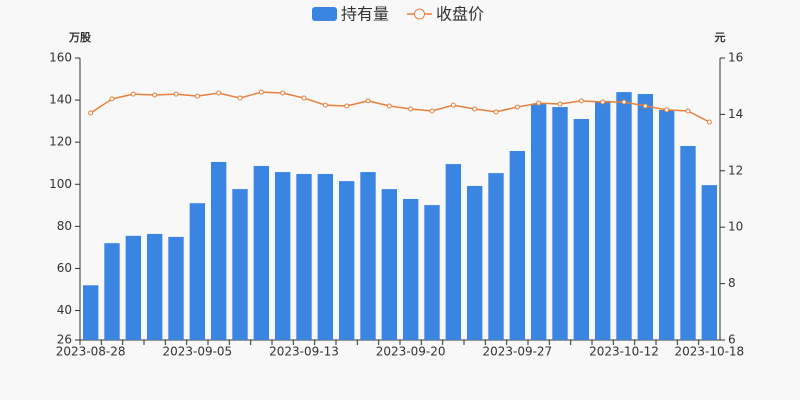 This screenshot has width=800, height=400. What do you see at coordinates (197, 352) in the screenshot?
I see `x-tick-label: 2023-09-05` at bounding box center [197, 352].